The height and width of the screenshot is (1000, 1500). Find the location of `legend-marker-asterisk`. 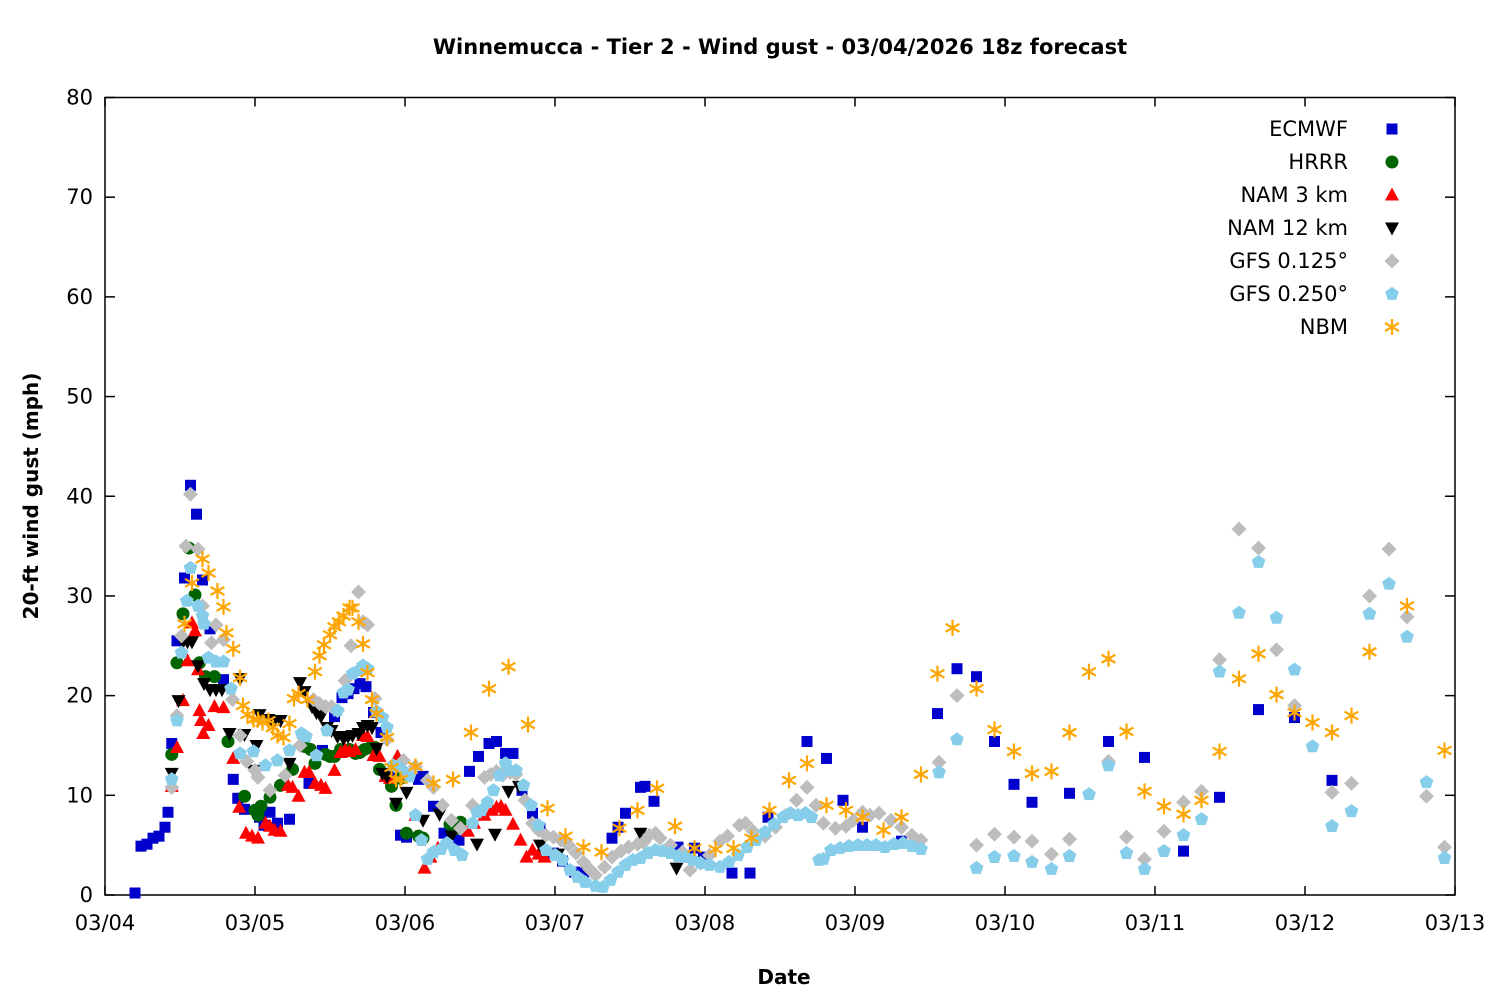

legend-marker-asterisk is located at coordinates (1392, 327).